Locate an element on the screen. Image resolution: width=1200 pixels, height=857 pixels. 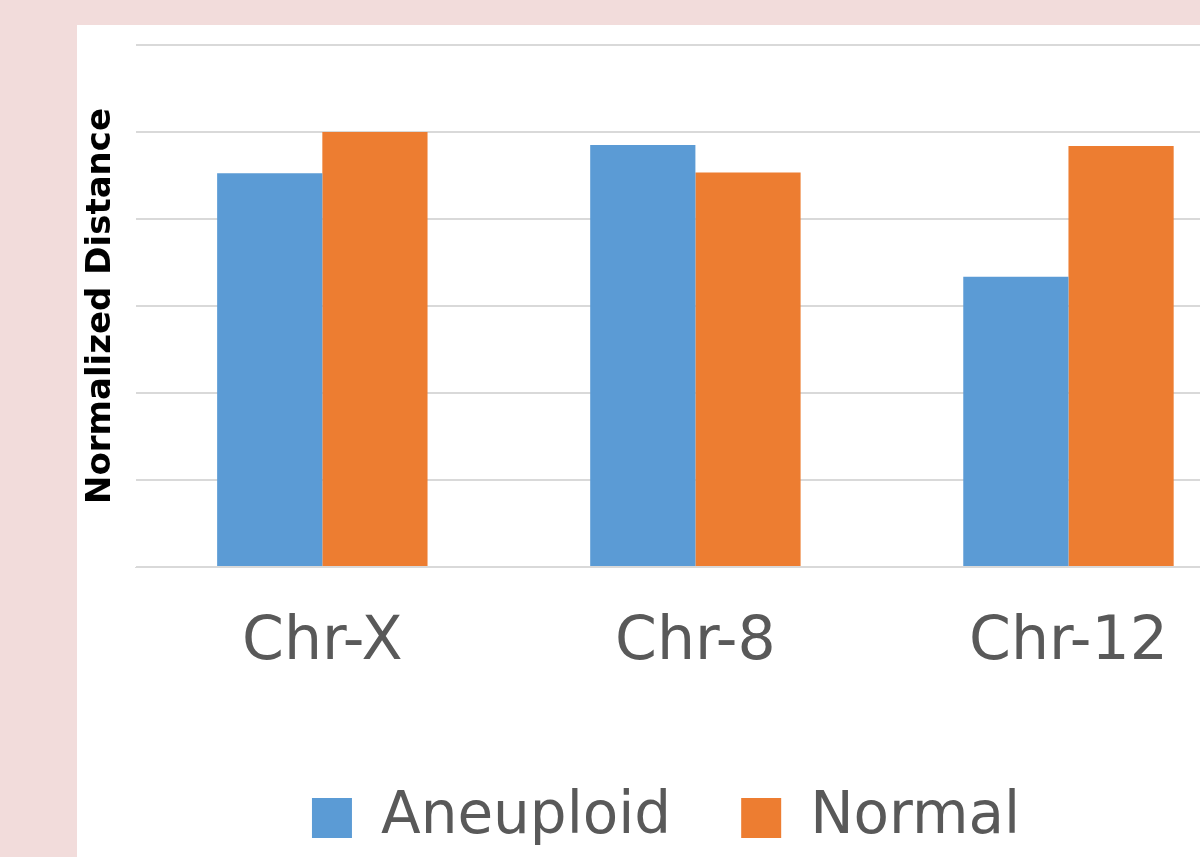
legend-label: Aneuploid is located at coordinates (526, 813).